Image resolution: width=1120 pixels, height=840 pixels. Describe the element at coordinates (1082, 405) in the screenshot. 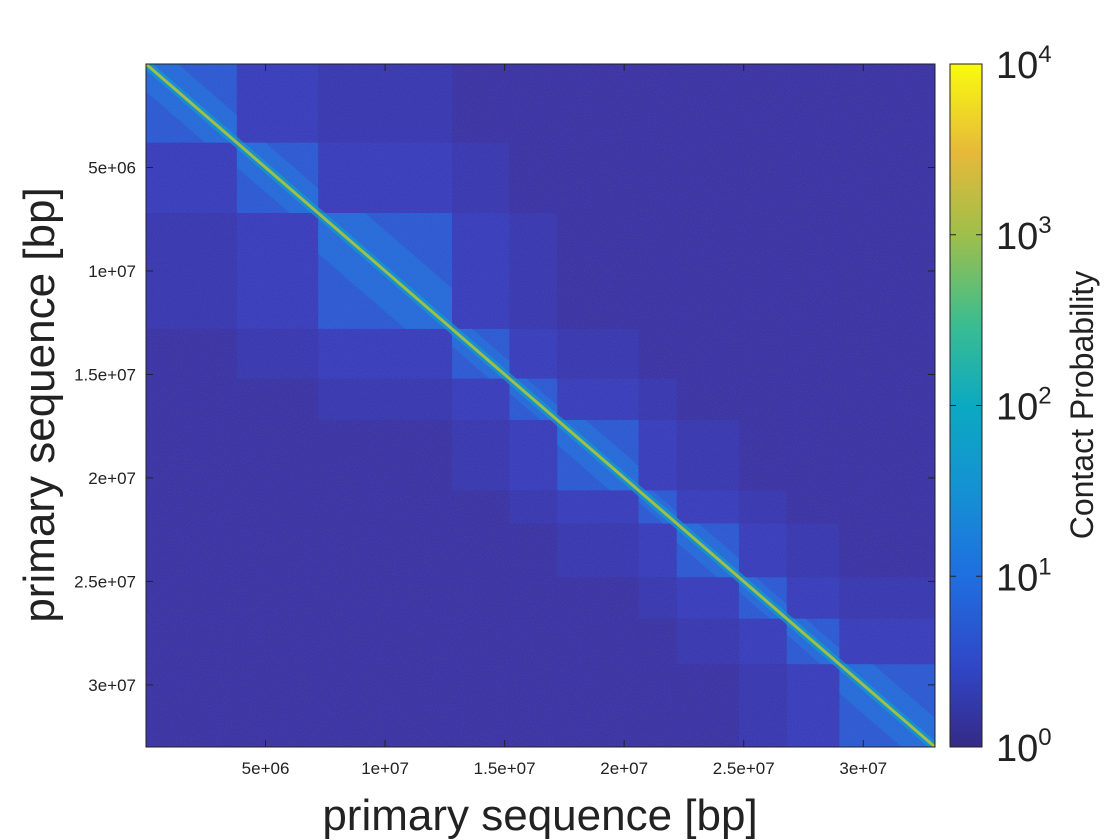

I see `colorbar-label: Contact Probability` at that location.